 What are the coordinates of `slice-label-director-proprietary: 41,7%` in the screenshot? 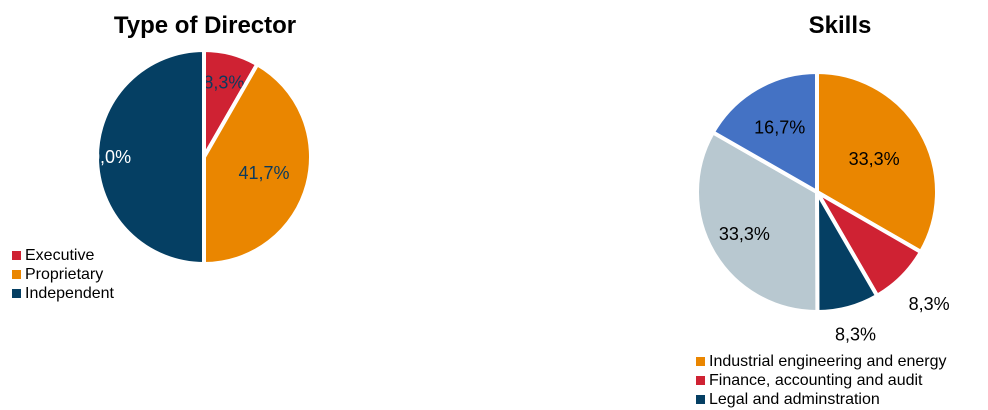 It's located at (263, 173).